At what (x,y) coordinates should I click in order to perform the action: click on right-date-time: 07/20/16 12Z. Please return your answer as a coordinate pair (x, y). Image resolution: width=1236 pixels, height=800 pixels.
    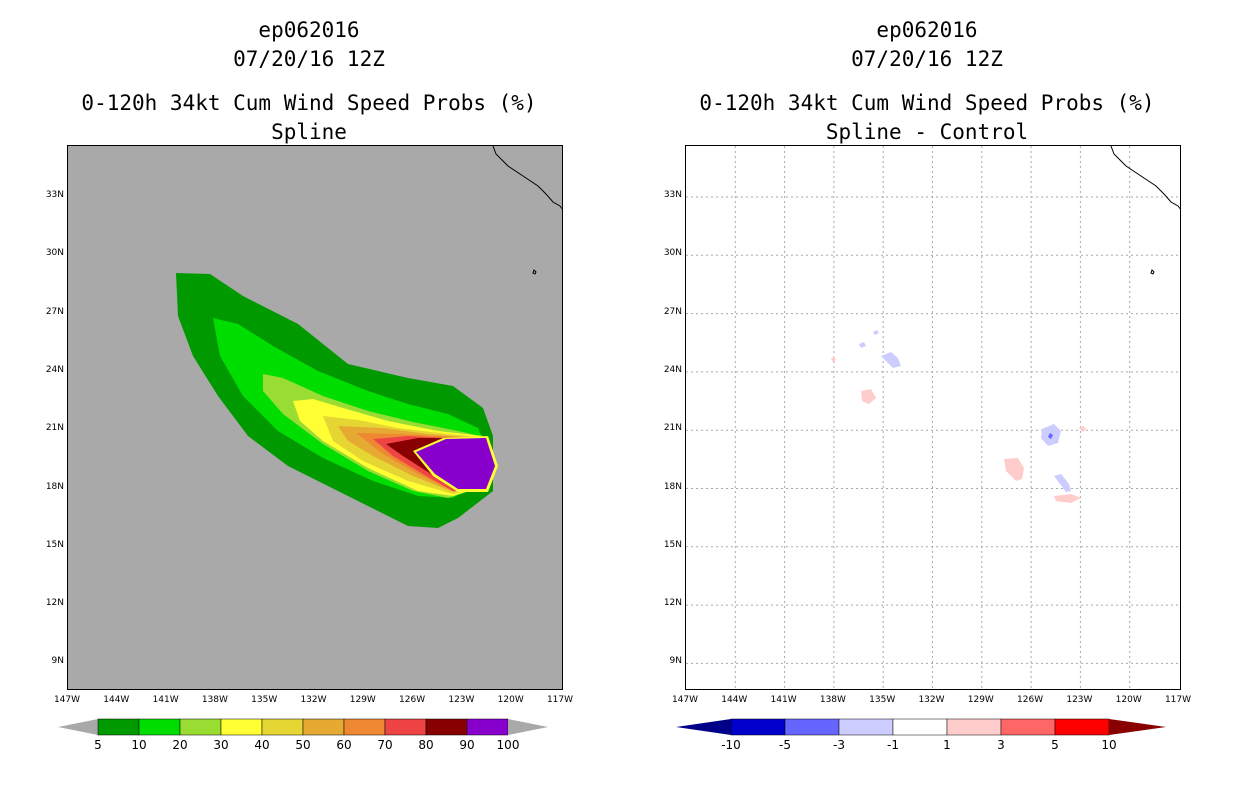
    Looking at the image, I should click on (927, 59).